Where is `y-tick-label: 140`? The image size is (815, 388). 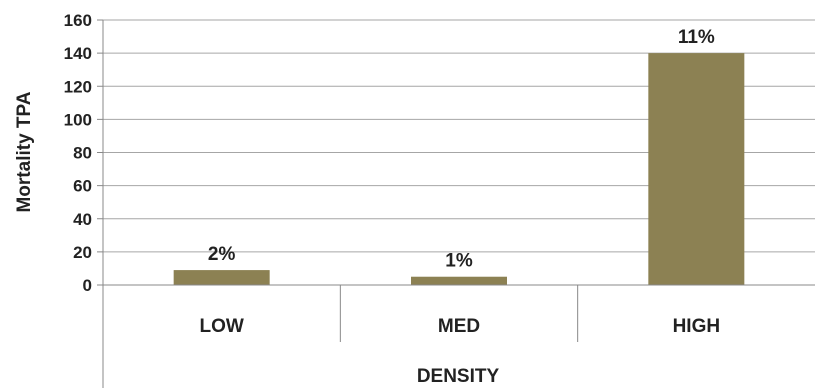
y-tick-label: 140 is located at coordinates (78, 53).